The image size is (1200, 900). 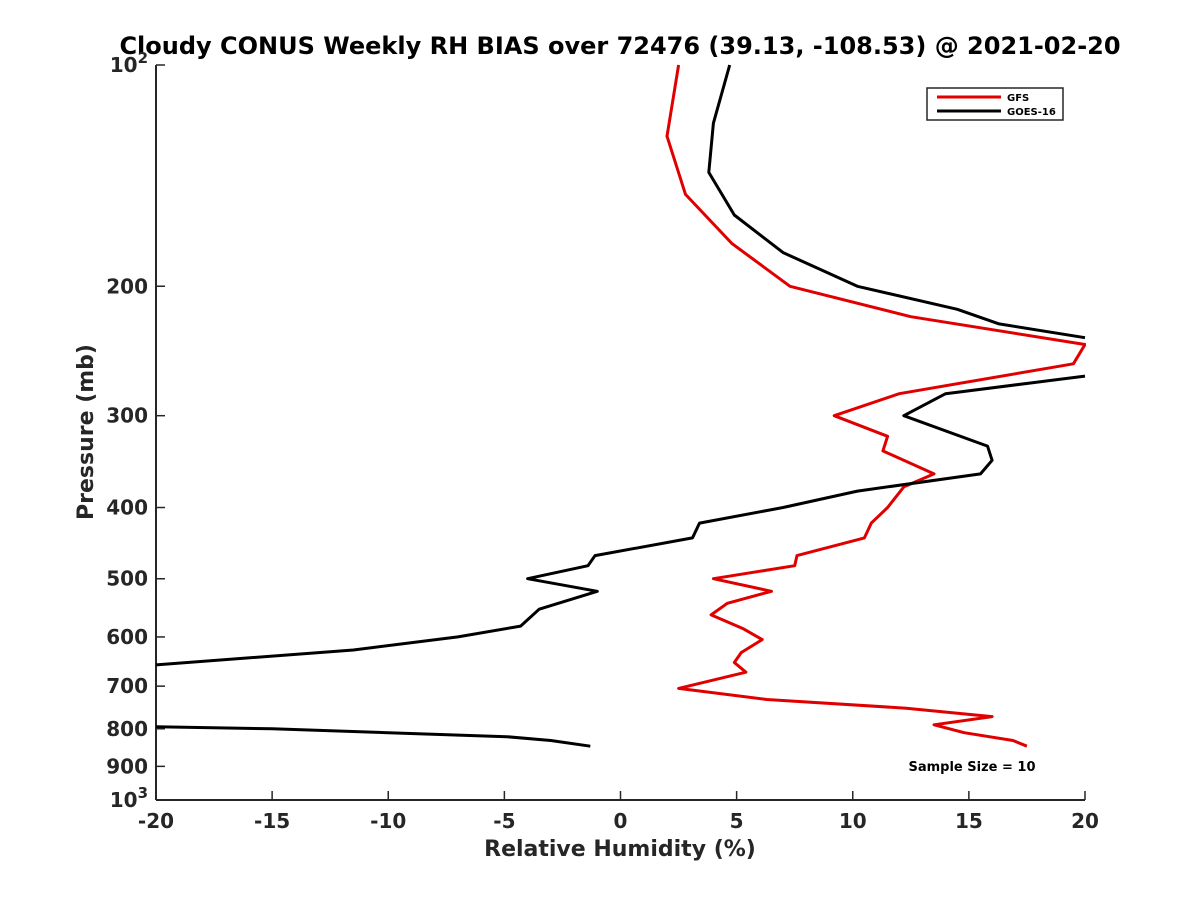 I want to click on legend-label-gfs: GFS, so click(x=1018, y=98).